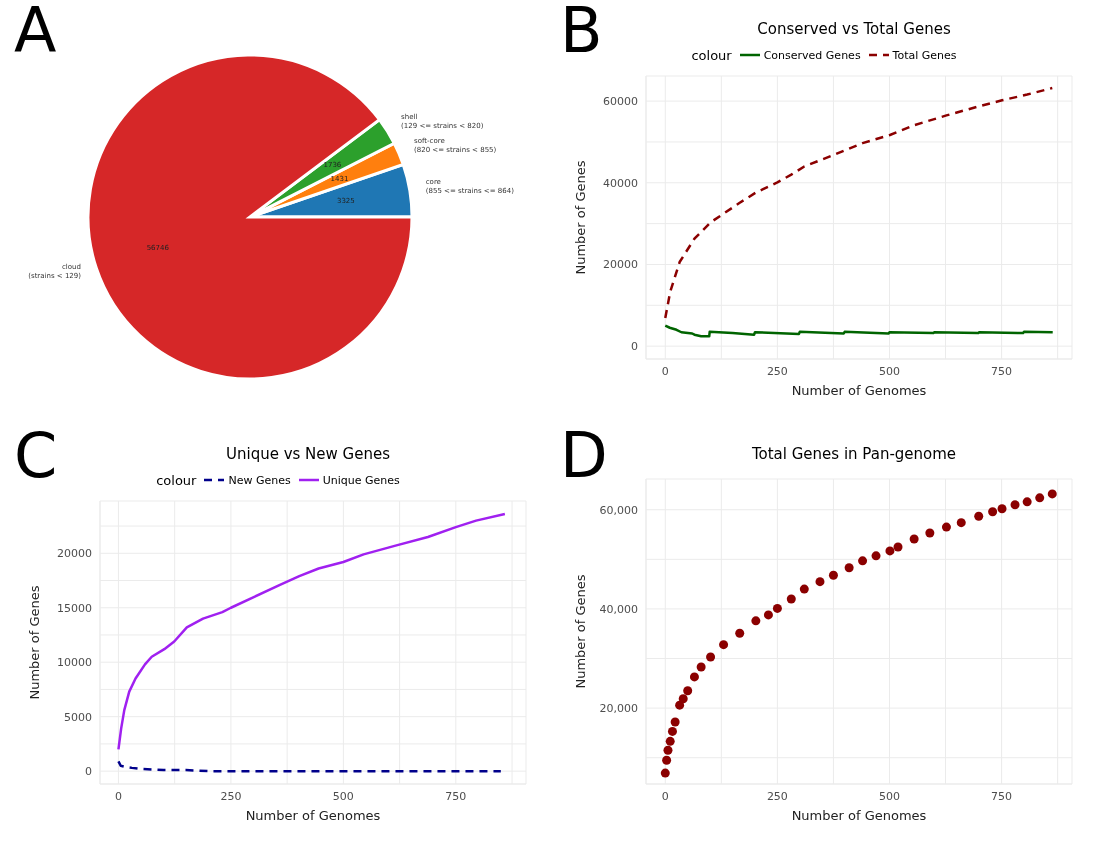 This screenshot has width=1093, height=850. What do you see at coordinates (854, 454) in the screenshot?
I see `chart-title: Total Genes in Pan-genome` at bounding box center [854, 454].